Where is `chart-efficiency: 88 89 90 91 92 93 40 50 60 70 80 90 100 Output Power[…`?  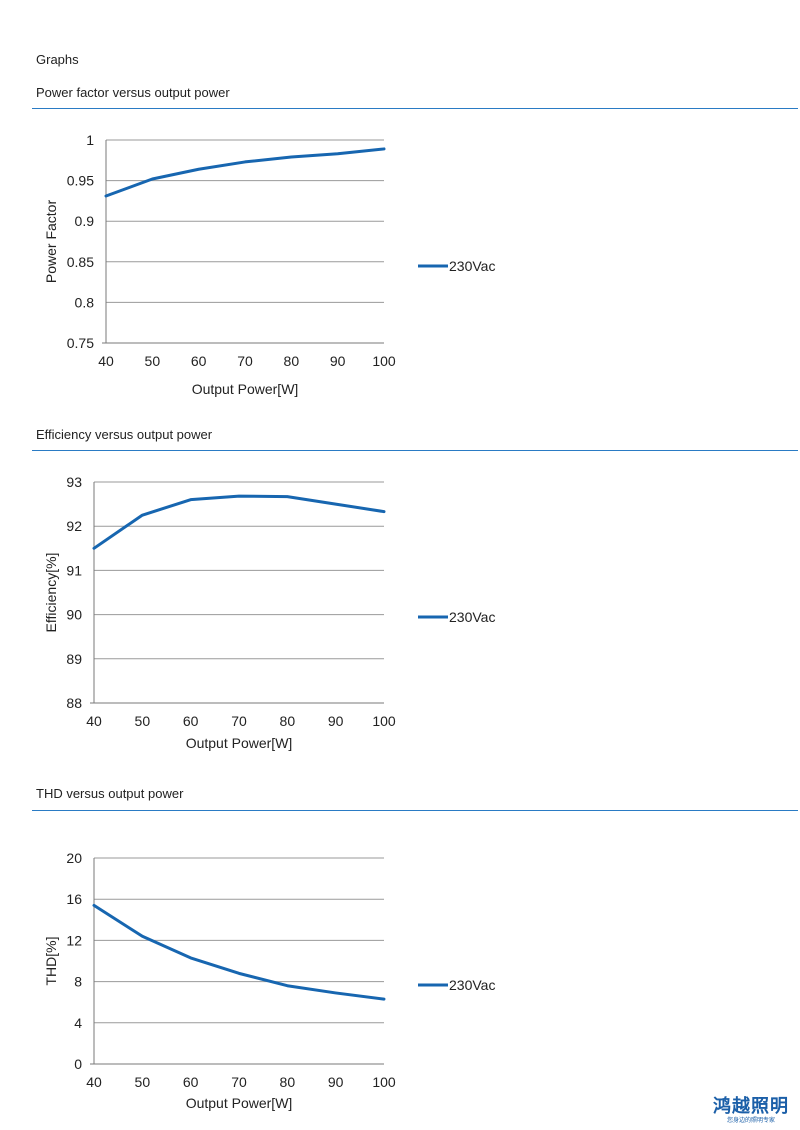
chart-efficiency: 88 89 90 91 92 93 40 50 60 70 80 90 100 Output Power[… is located at coordinates (269, 612).